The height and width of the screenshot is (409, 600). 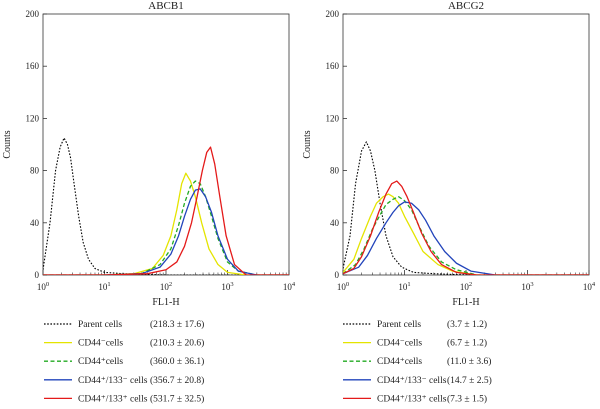 What do you see at coordinates (469, 380) in the screenshot?
I see `legend-stat: (14.7 ± 2.5)` at bounding box center [469, 380].